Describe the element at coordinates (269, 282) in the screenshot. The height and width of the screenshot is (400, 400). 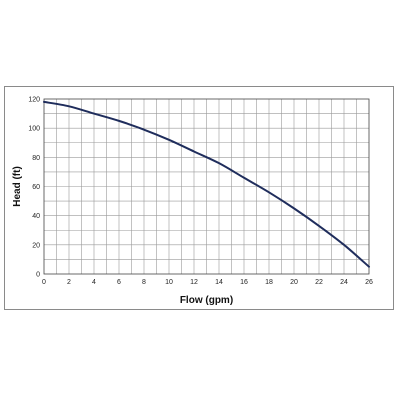
I see `x-tick-label: 18` at that location.